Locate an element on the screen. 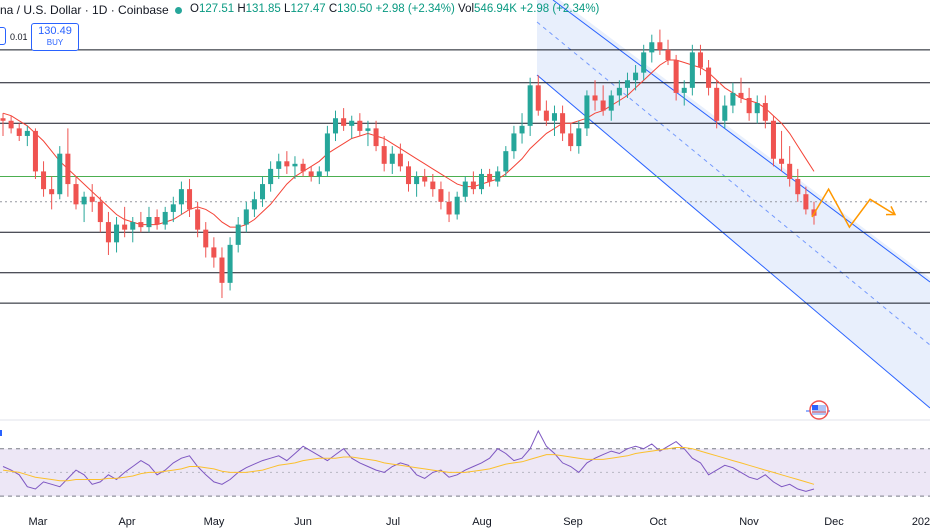 The height and width of the screenshot is (532, 930). buy-price: 130.49 is located at coordinates (55, 31).